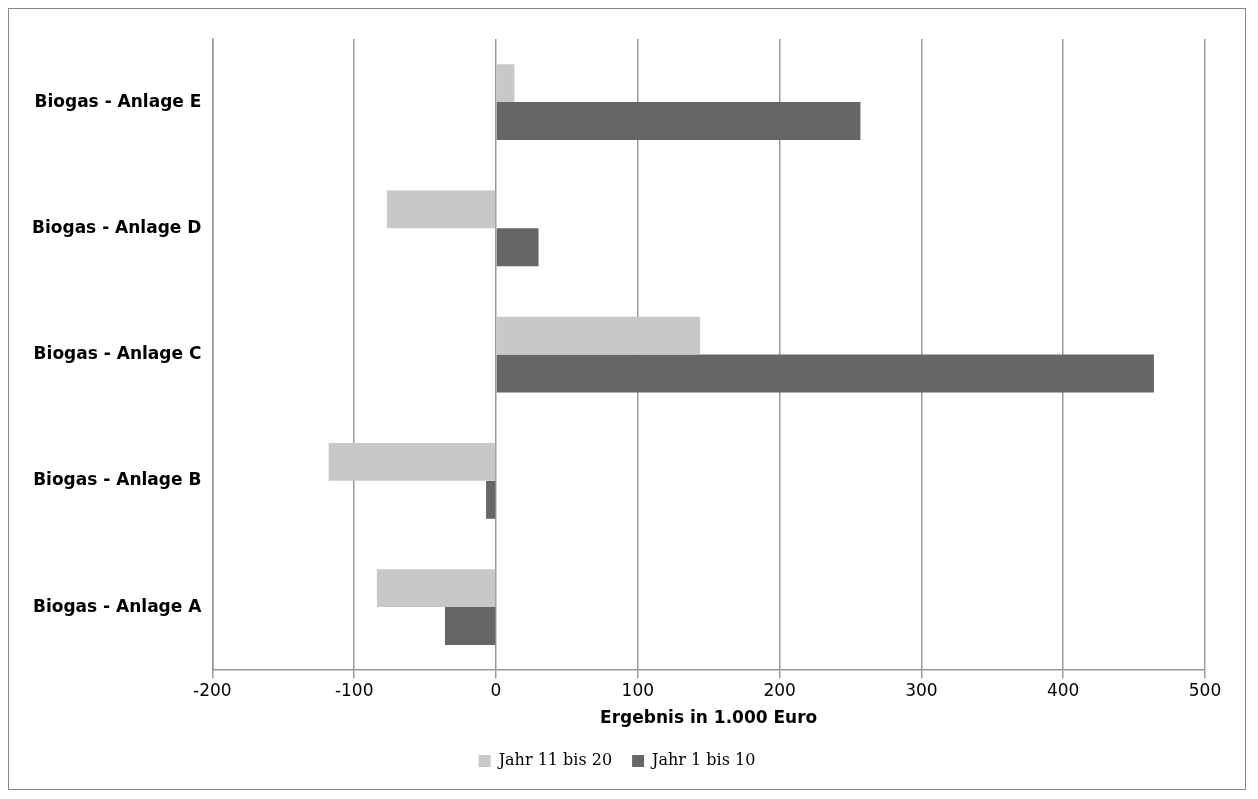 The image size is (1258, 799). I want to click on x-tick-label: 100, so click(638, 689).